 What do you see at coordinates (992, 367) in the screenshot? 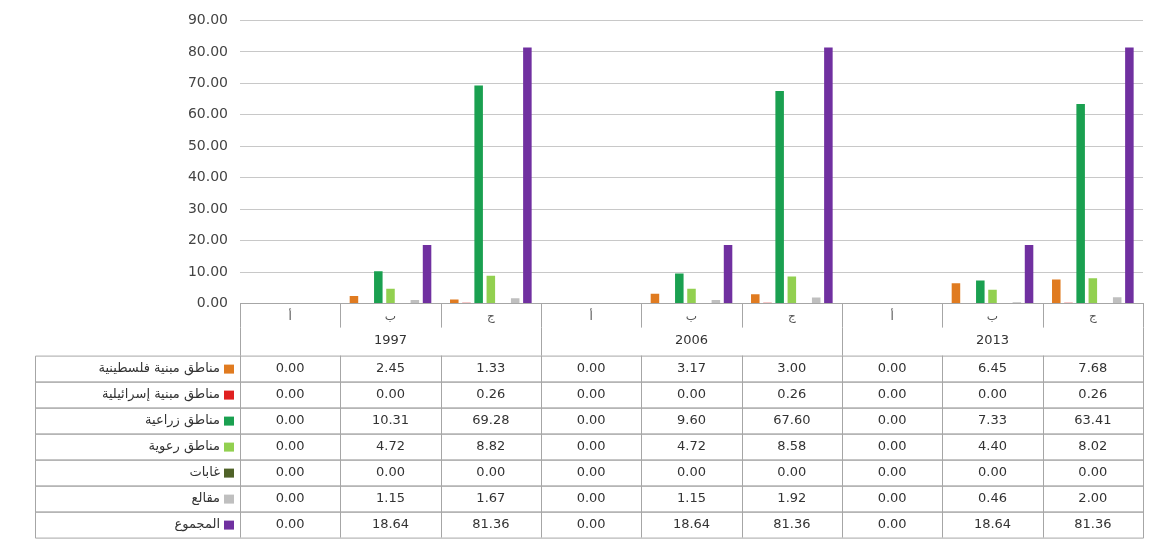
I see `data-label: 6.45` at bounding box center [992, 367].